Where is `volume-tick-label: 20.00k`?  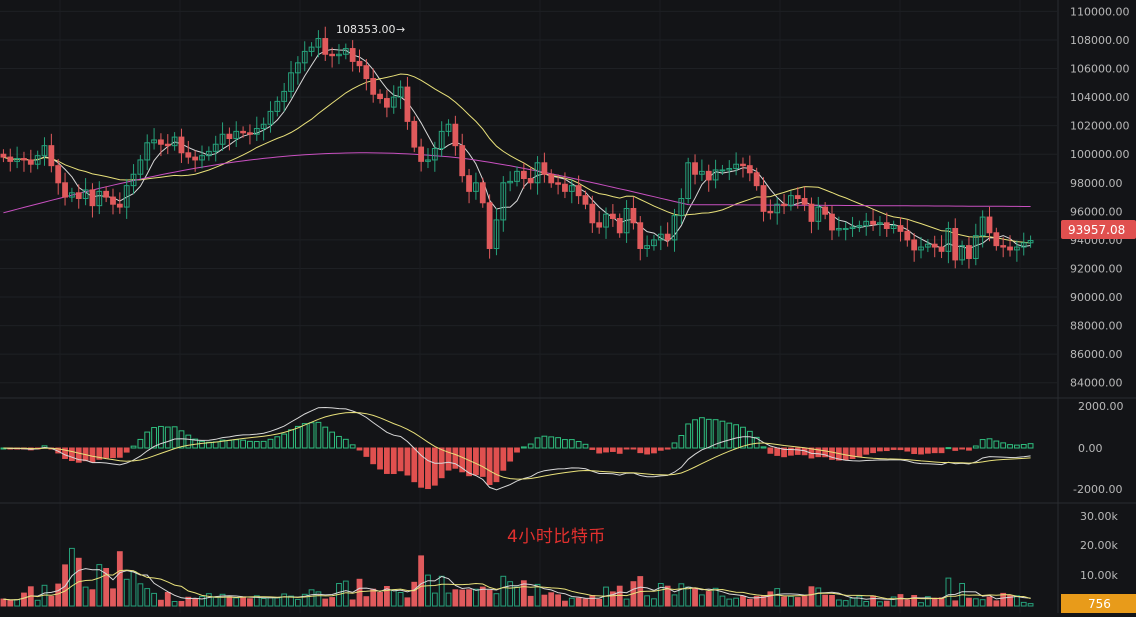 volume-tick-label: 20.00k is located at coordinates (1099, 545).